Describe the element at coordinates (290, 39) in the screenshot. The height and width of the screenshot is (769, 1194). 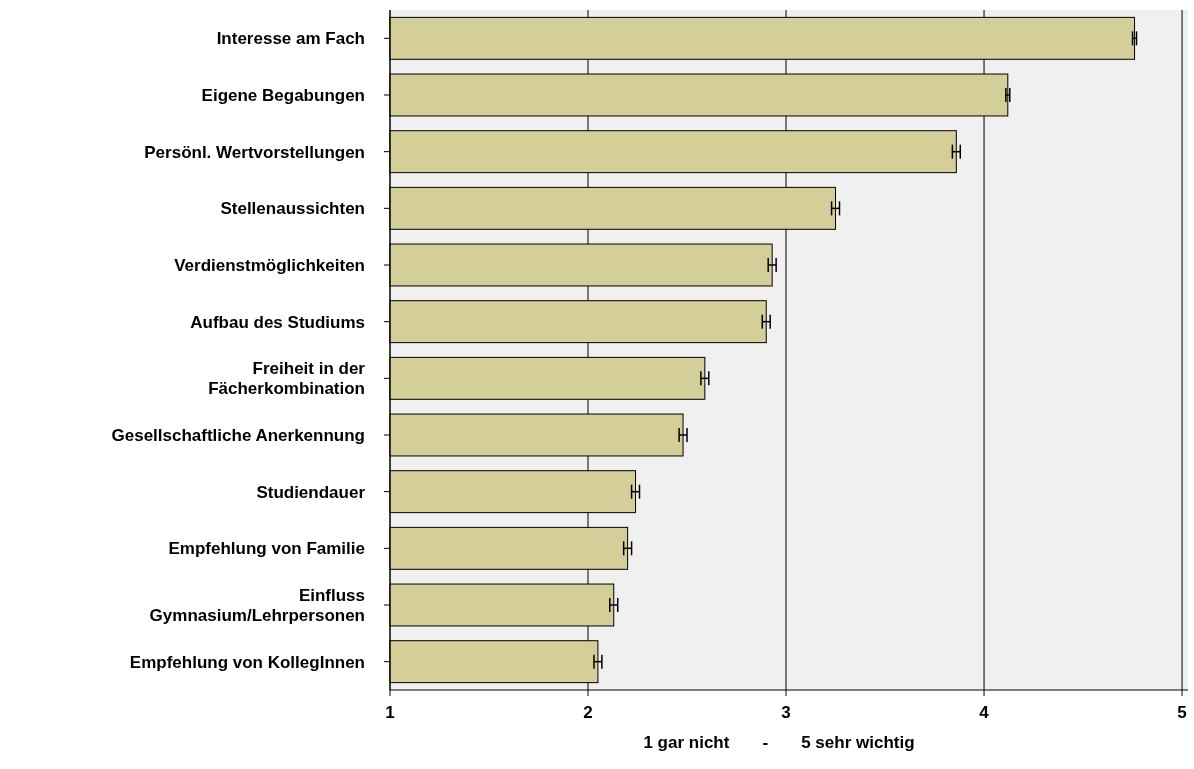
I see `y-tick-label: Interesse am Fach` at that location.